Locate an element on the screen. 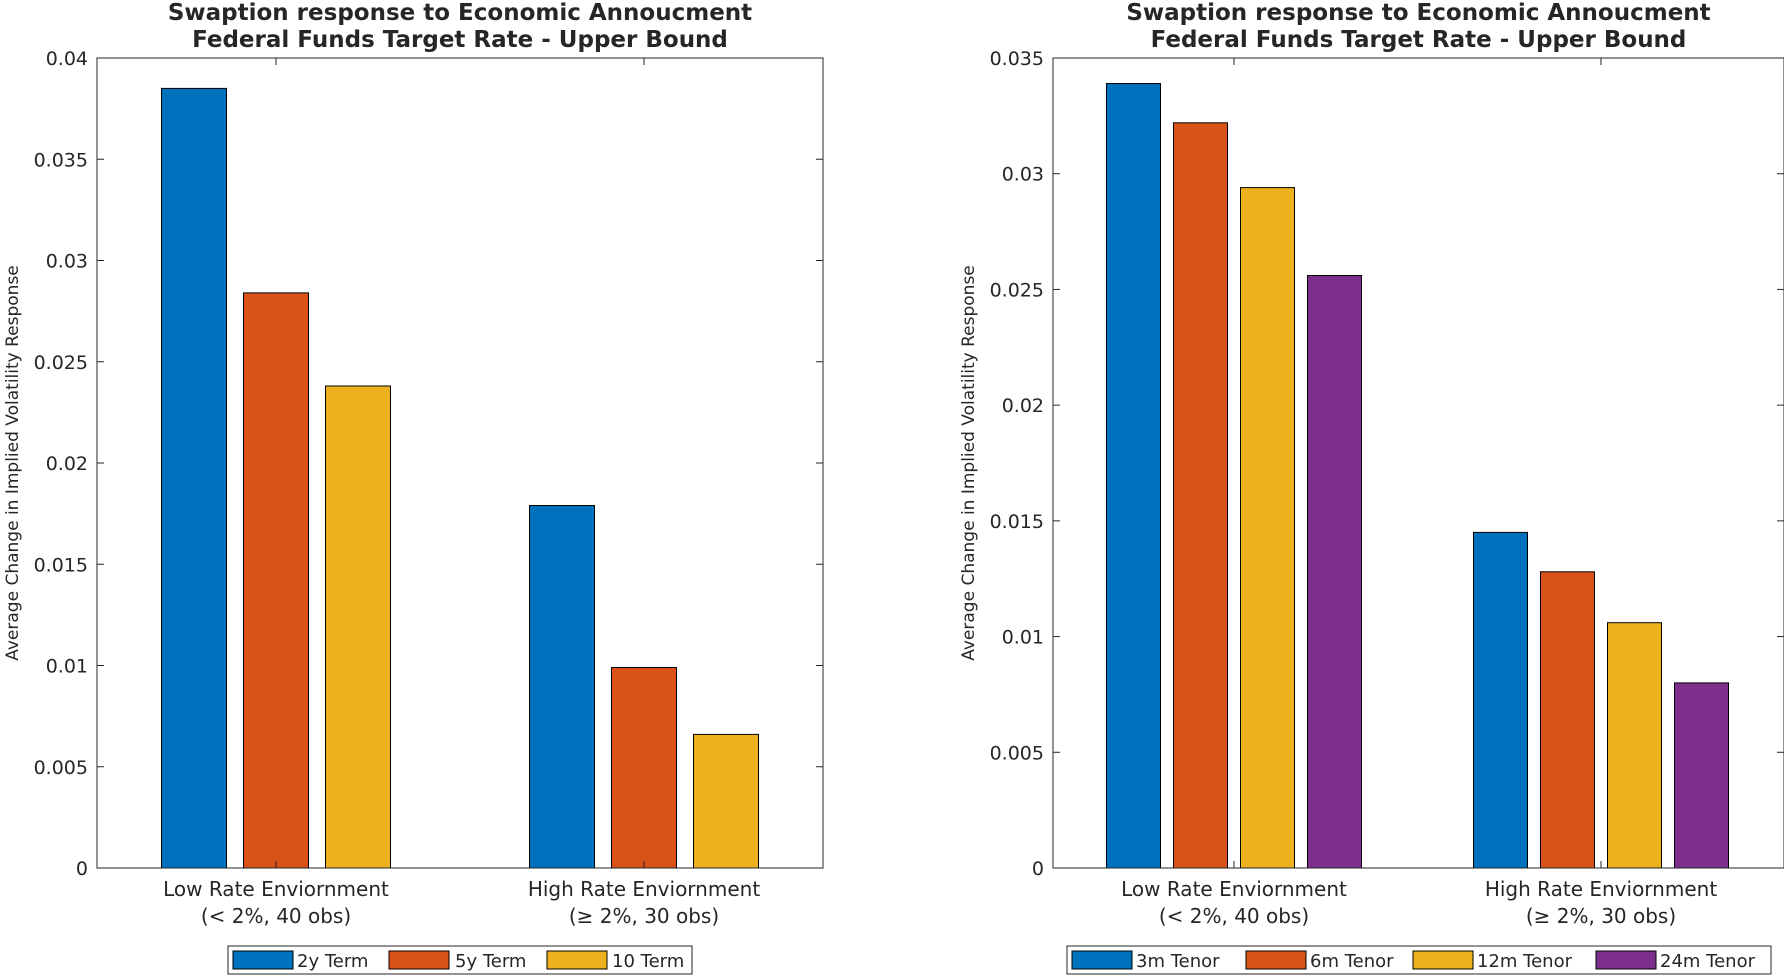 The image size is (1784, 977). legend-label: 24m Tenor is located at coordinates (1708, 961).